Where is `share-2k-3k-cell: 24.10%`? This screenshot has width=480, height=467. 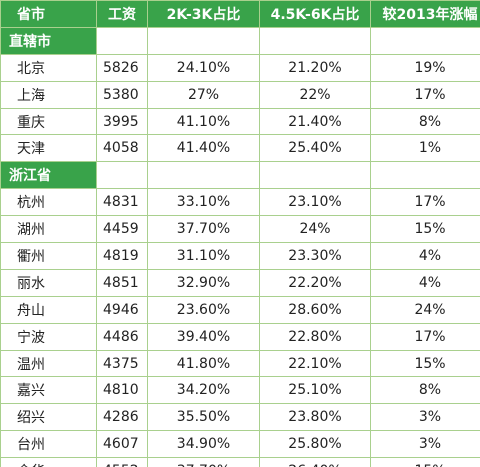 share-2k-3k-cell: 24.10% is located at coordinates (203, 67).